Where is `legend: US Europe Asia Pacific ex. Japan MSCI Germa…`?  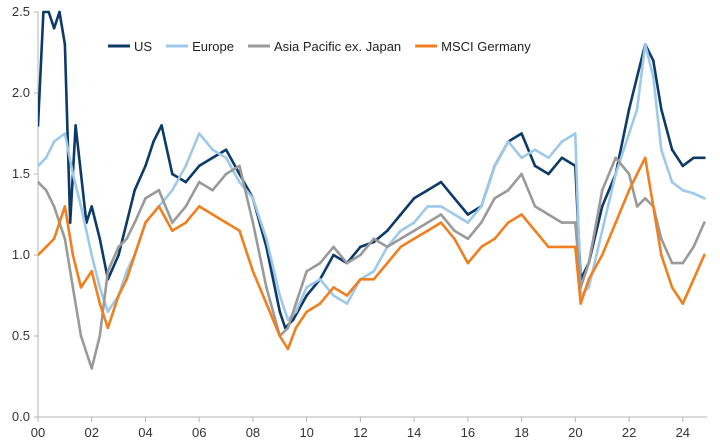 legend: US Europe Asia Pacific ex. Japan MSCI Germa… is located at coordinates (319, 46).